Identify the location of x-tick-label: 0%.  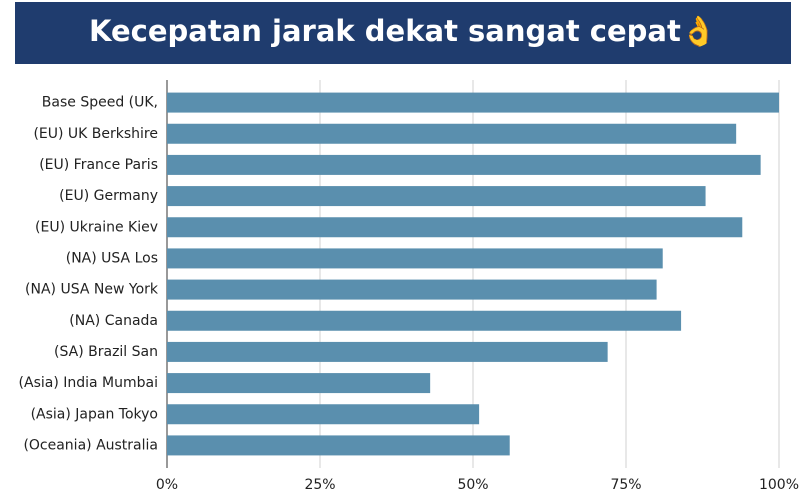
(167, 485).